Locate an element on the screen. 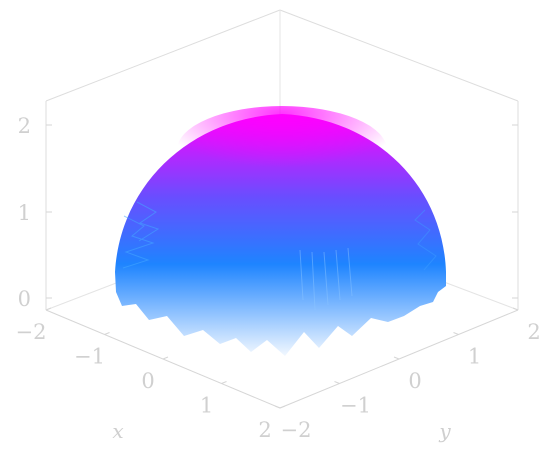  y-tick-label: −2 is located at coordinates (296, 430).